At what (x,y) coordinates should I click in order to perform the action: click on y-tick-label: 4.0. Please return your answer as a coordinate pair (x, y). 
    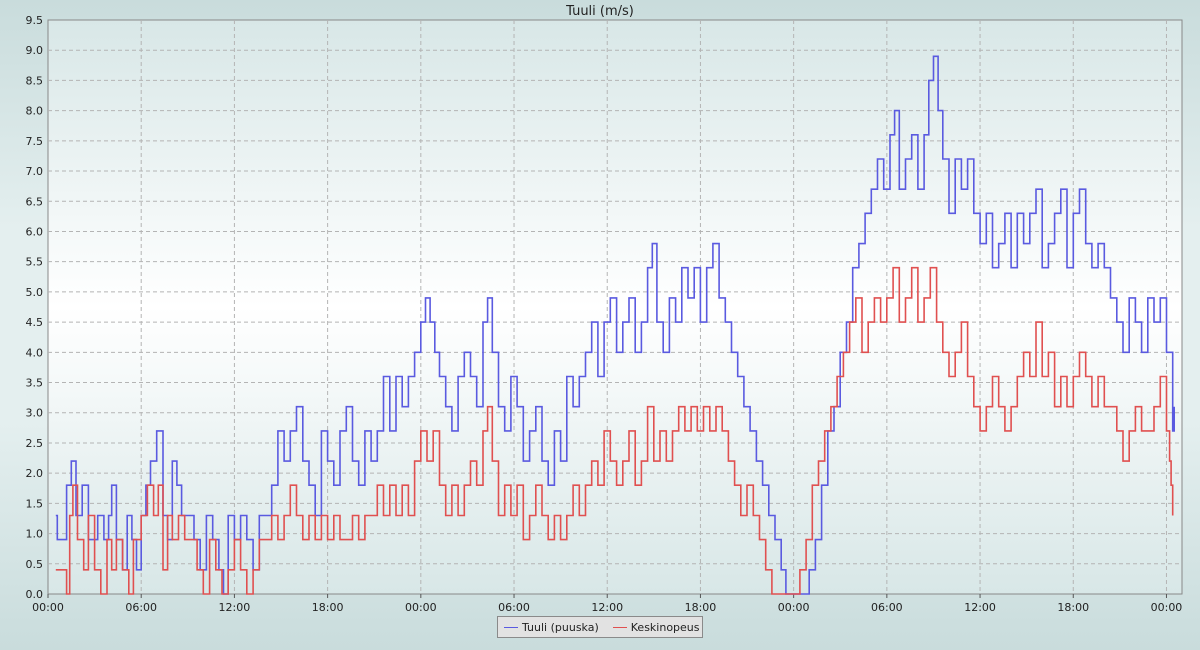
    Looking at the image, I should click on (35, 352).